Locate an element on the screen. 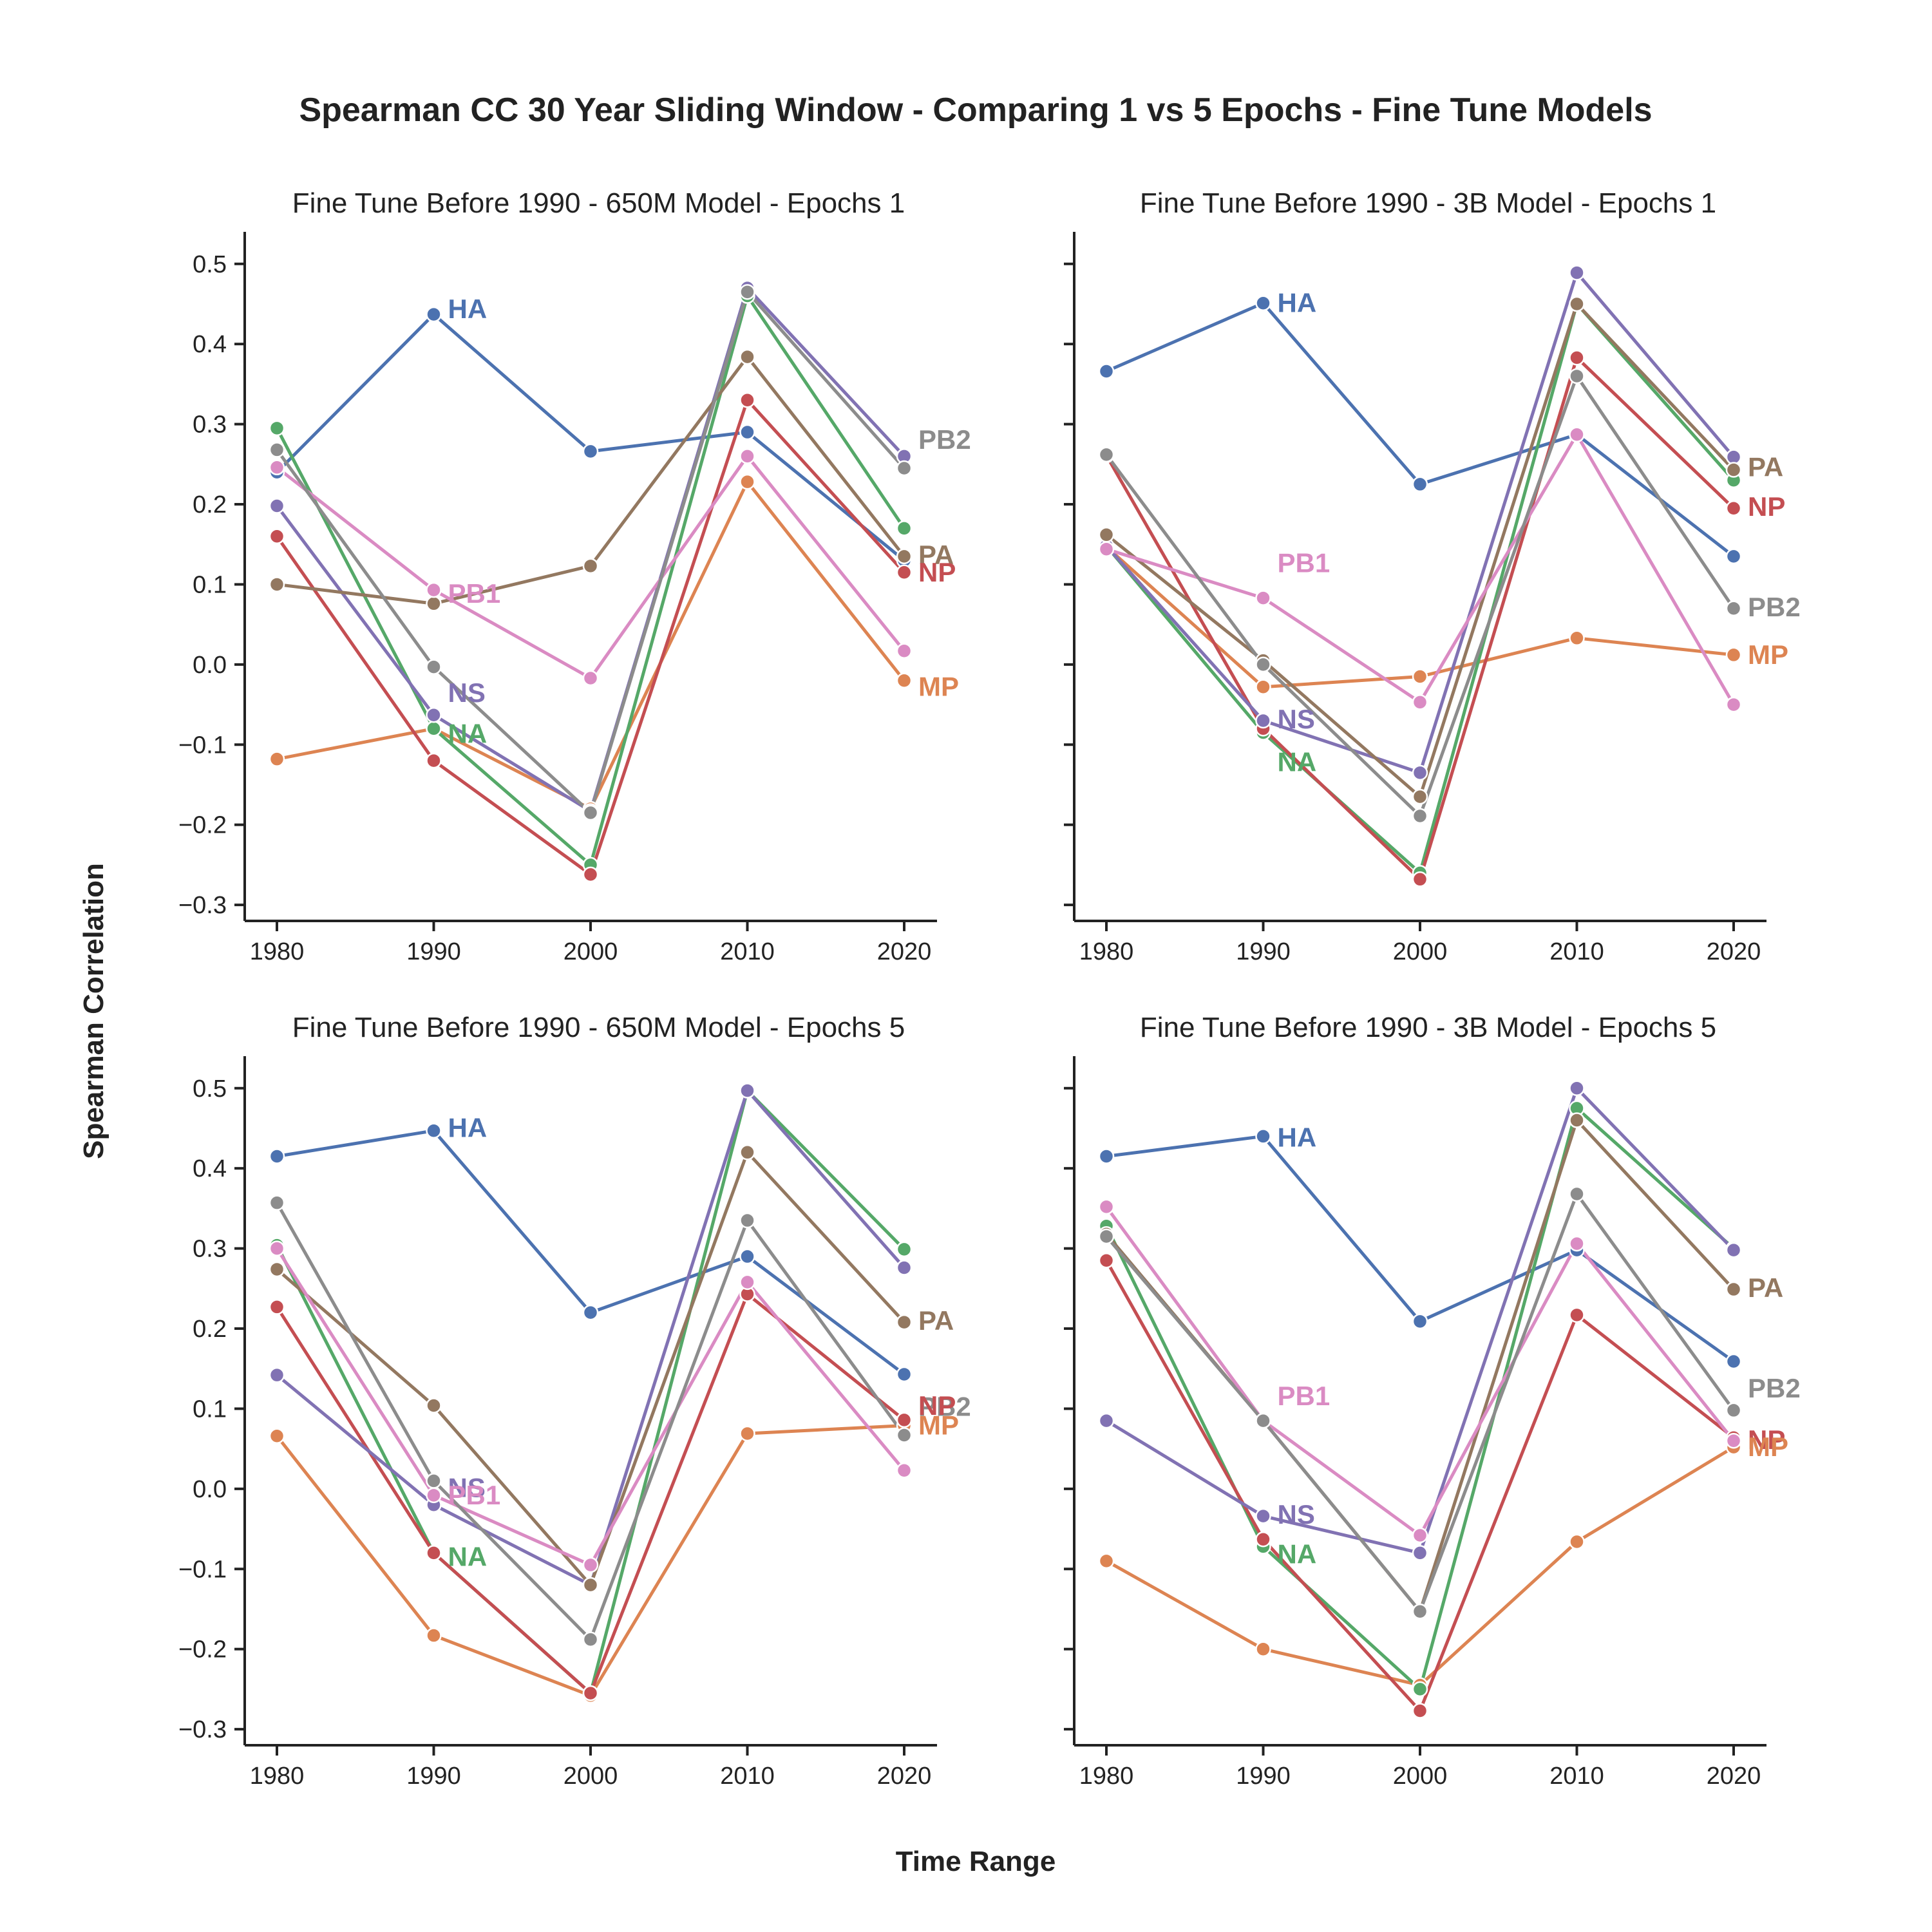  y-tick-label: 0.2 is located at coordinates (210, 505).